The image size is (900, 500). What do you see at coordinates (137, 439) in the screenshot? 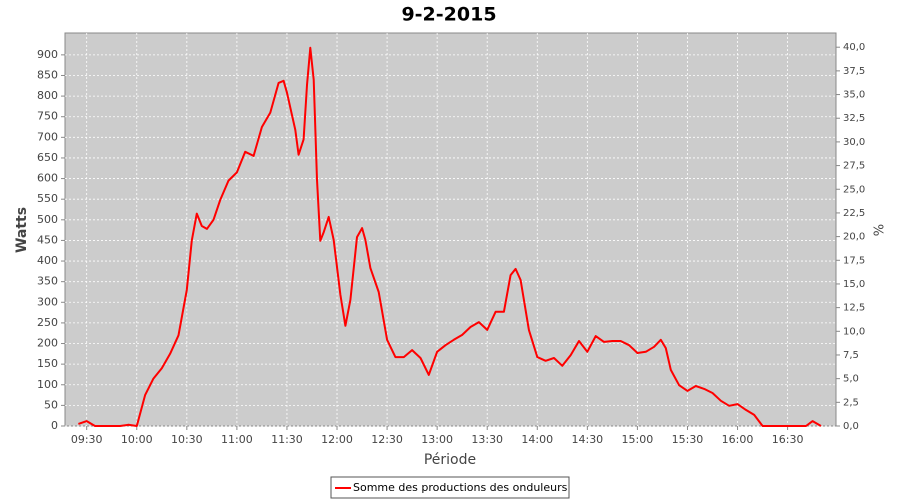
I see `x-tick-label: 10:00` at bounding box center [137, 439].